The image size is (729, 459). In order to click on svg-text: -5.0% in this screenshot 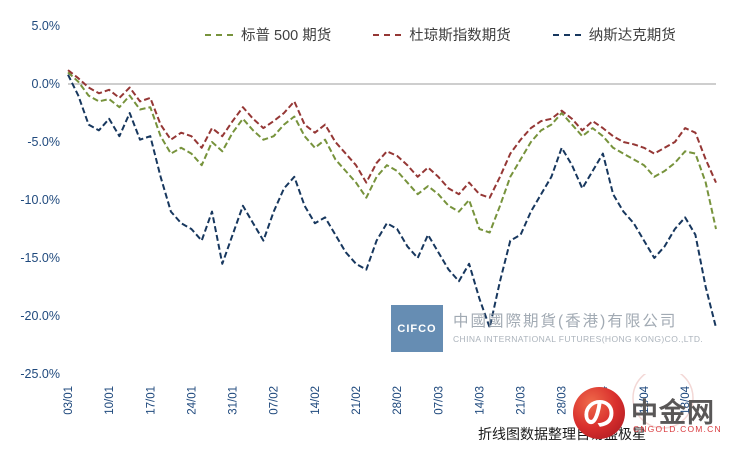, I will do `click(43, 142)`.